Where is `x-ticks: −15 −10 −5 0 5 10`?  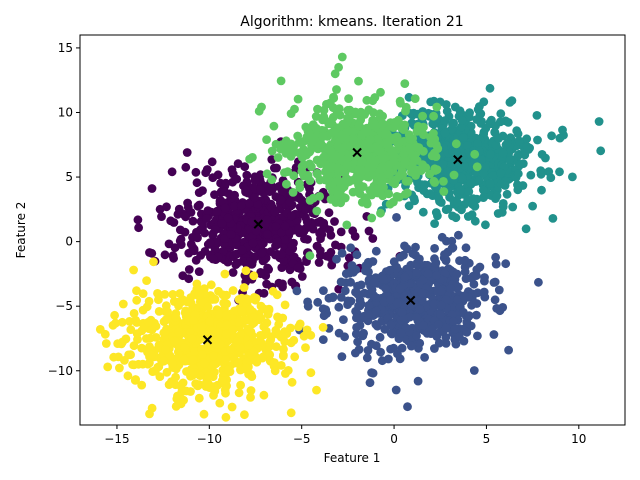 x-ticks: −15 −10 −5 0 5 10 is located at coordinates (345, 435).